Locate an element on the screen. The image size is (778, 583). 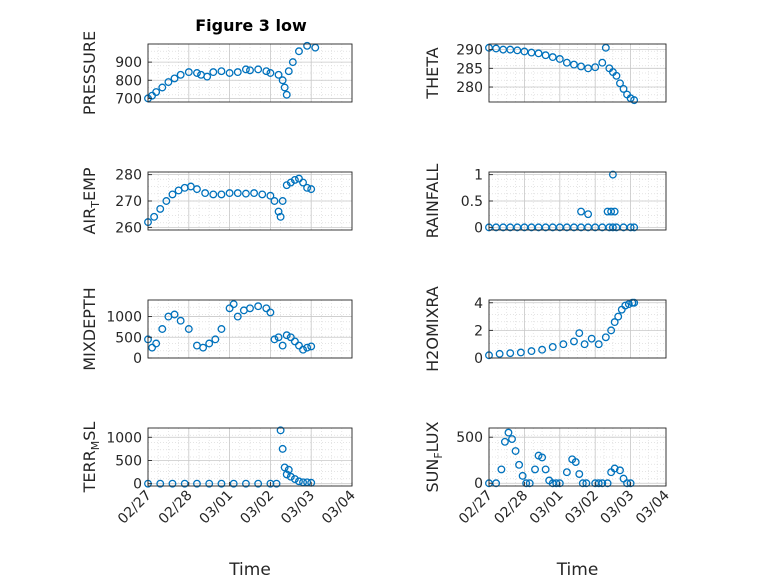
y-tick-label: 260 is located at coordinates (128, 228).